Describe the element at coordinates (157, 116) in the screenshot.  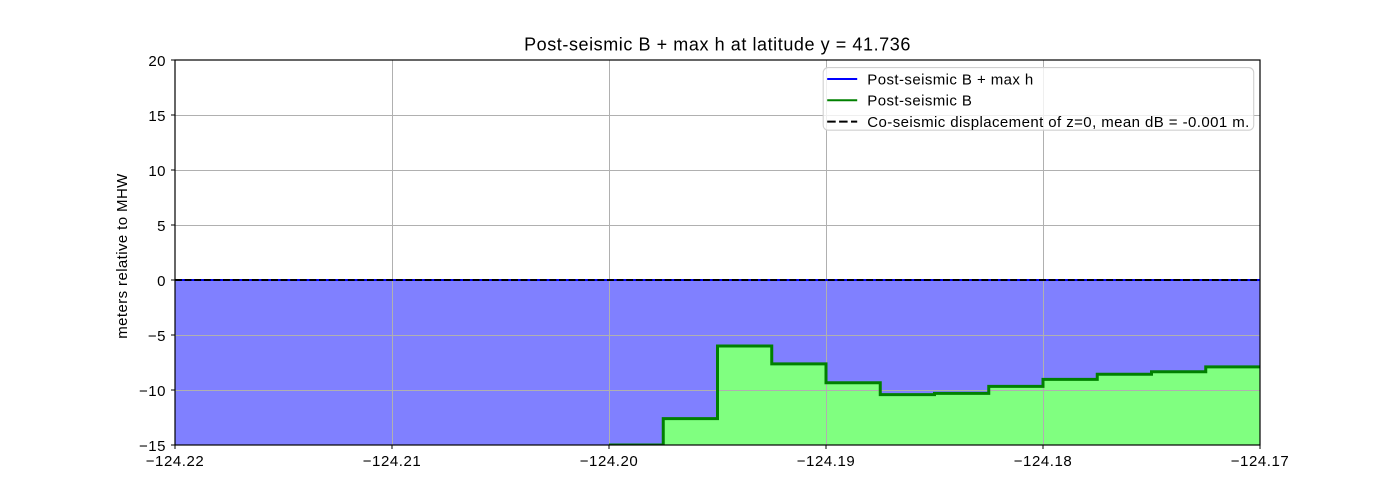
I see `svg-text: 15` at that location.